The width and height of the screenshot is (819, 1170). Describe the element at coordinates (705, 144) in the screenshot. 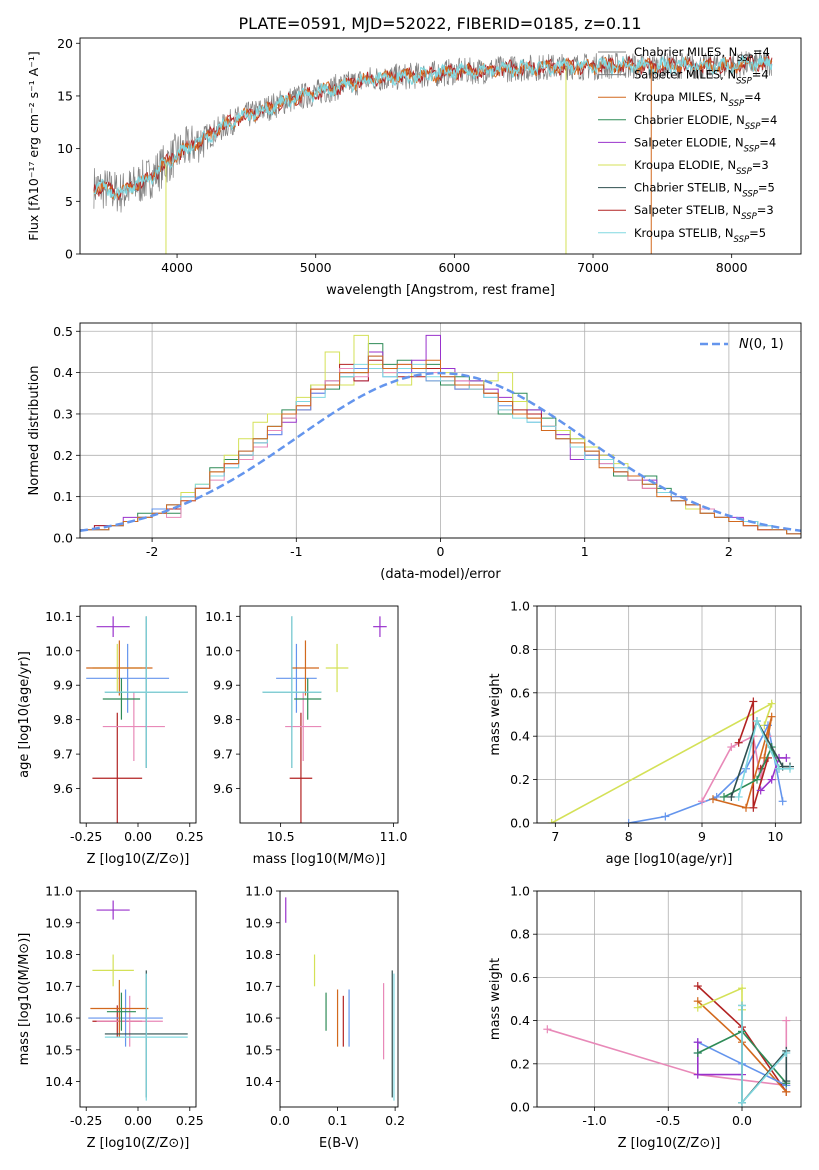

I see `legend-label: Salpeter ELODIE, NSSP=4` at that location.